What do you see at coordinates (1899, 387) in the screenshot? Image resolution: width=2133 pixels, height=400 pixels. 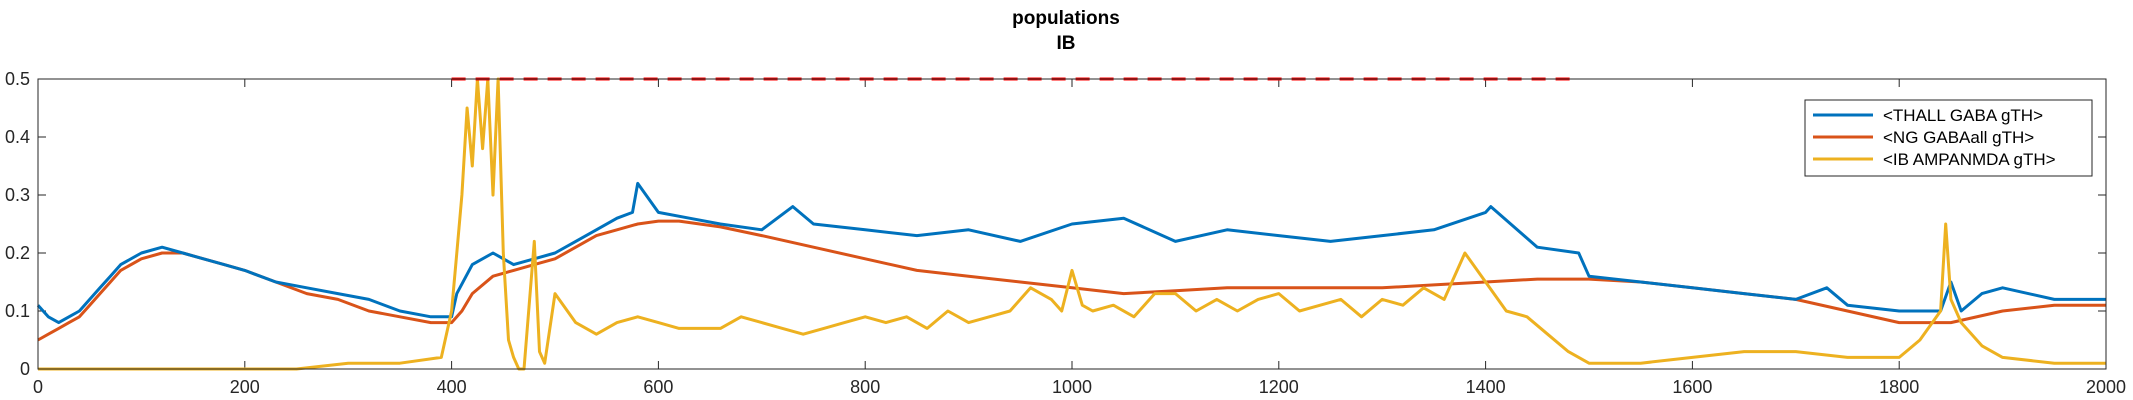 I see `x-tick-label: 1800` at bounding box center [1899, 387].